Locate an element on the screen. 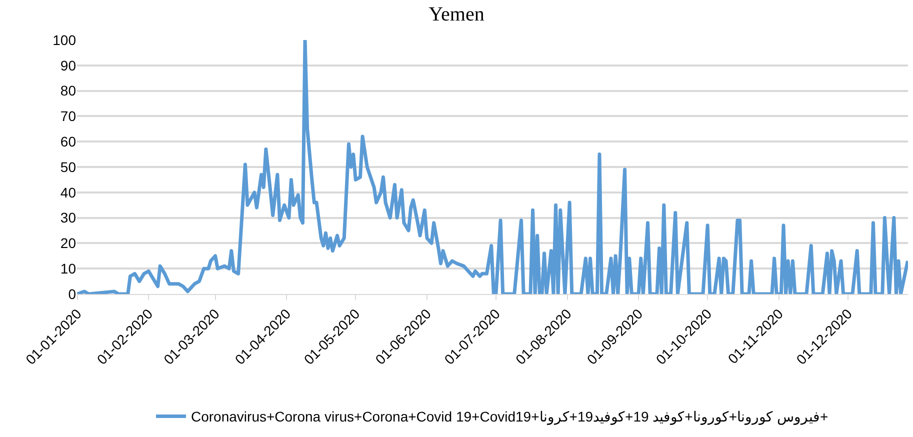  y-tick-label: 60 is located at coordinates (68, 142).